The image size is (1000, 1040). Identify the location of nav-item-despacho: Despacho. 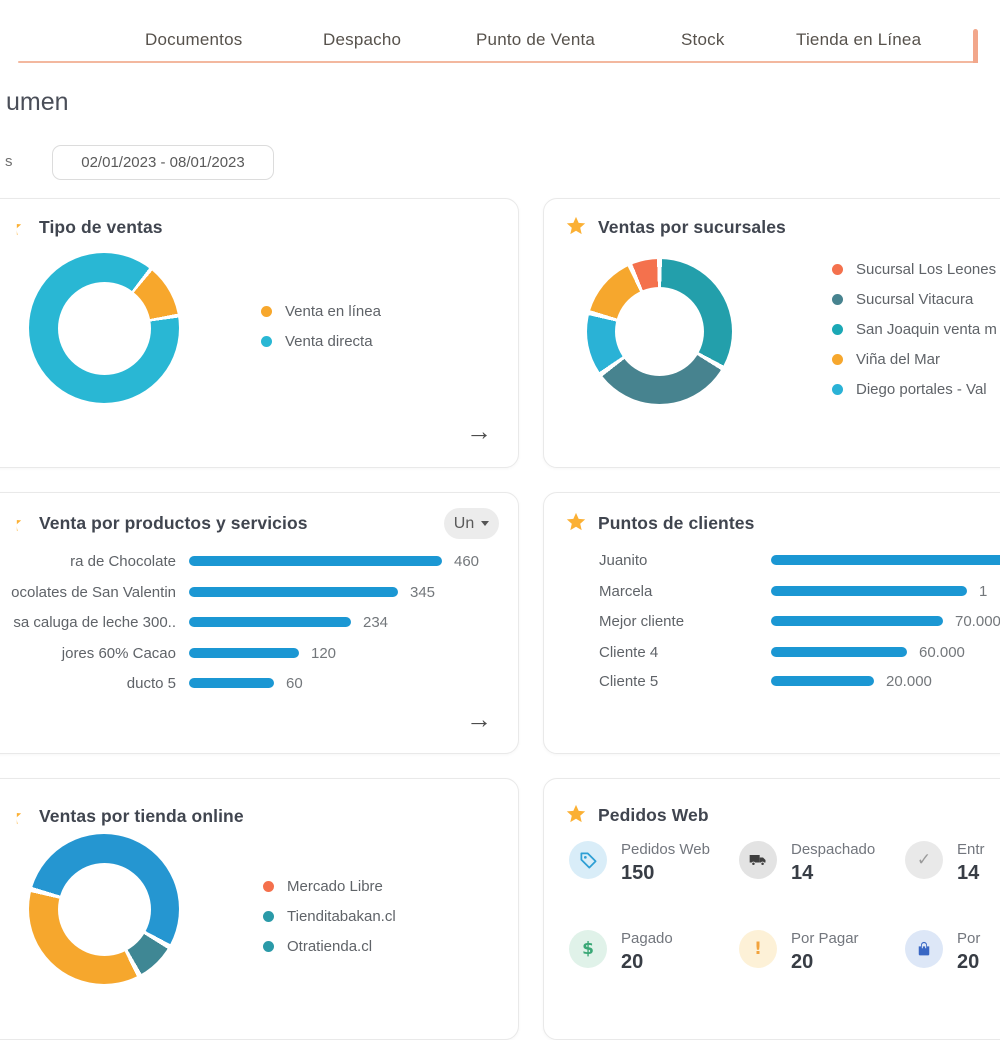
(362, 39).